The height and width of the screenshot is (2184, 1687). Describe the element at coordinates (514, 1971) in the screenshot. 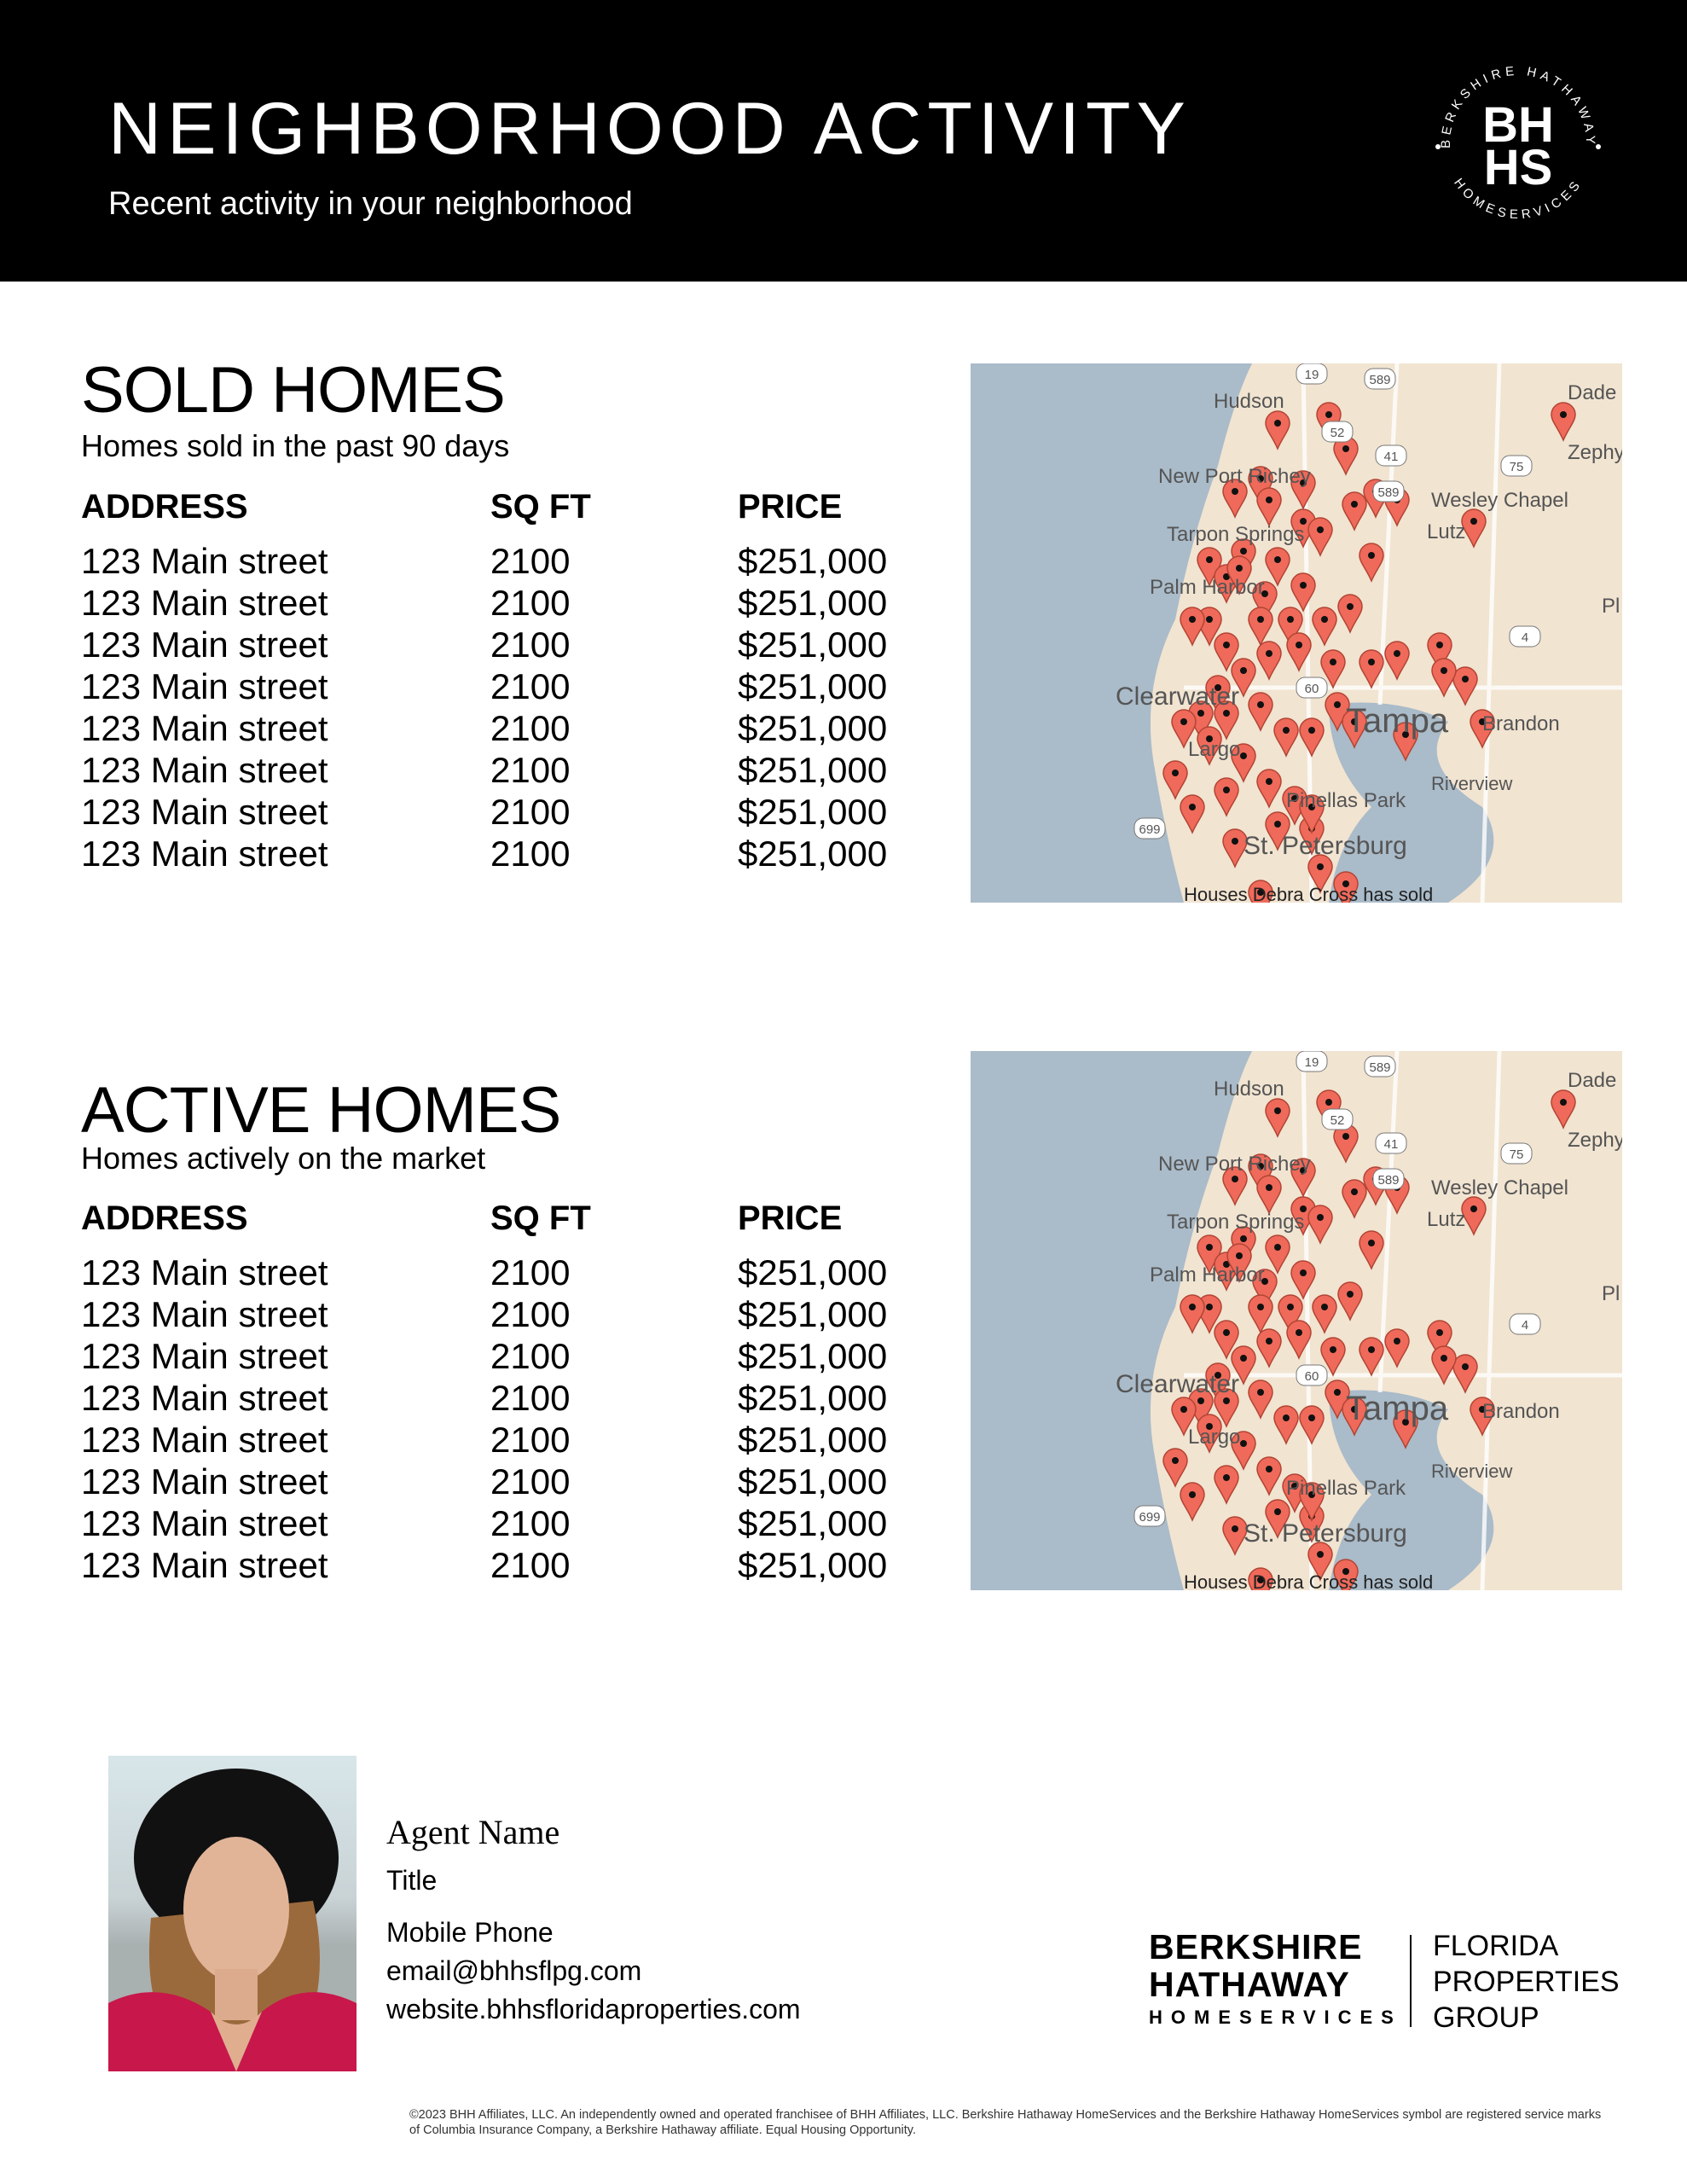

I see `agent-email: email@bhhsflpg.com` at that location.